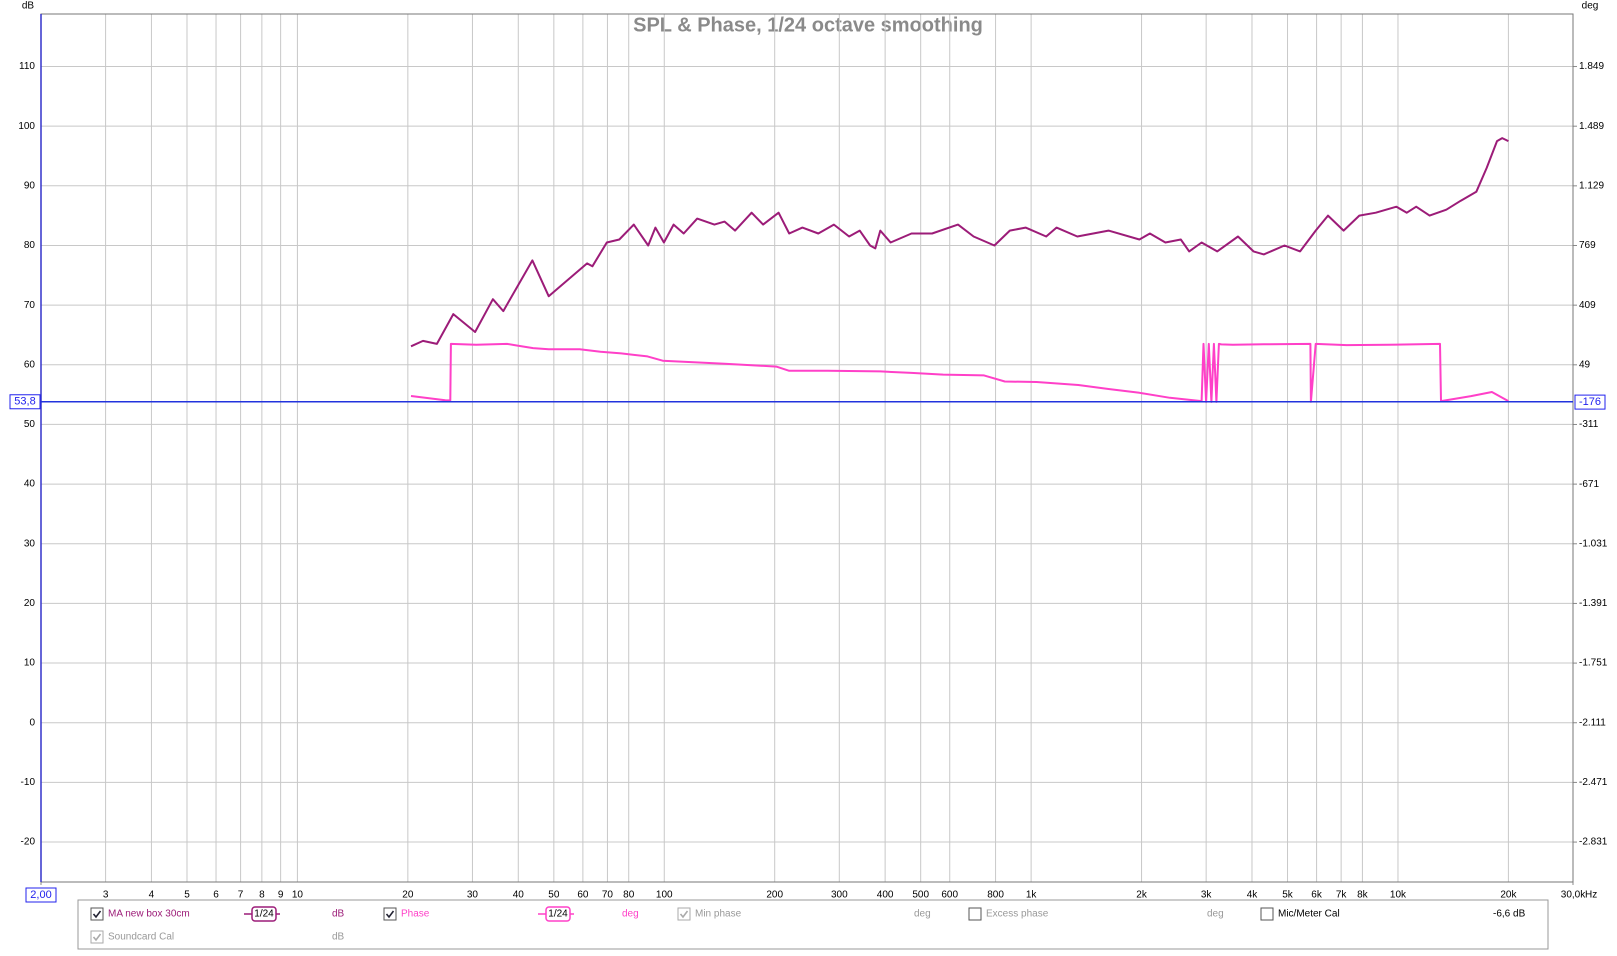 Image resolution: width=1617 pixels, height=956 pixels. What do you see at coordinates (216, 895) in the screenshot?
I see `x-tick-label: 6` at bounding box center [216, 895].